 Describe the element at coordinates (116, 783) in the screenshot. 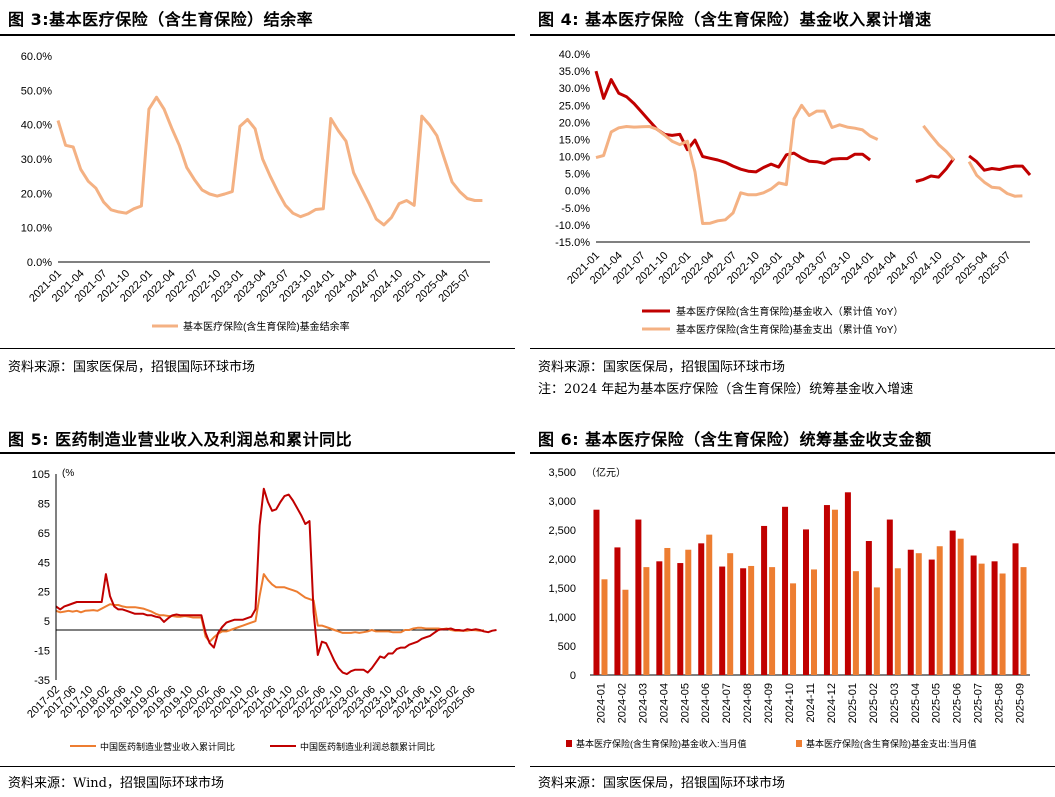

I see `figure-5-source: 资料来源：Wind，招银国际环球市场` at that location.